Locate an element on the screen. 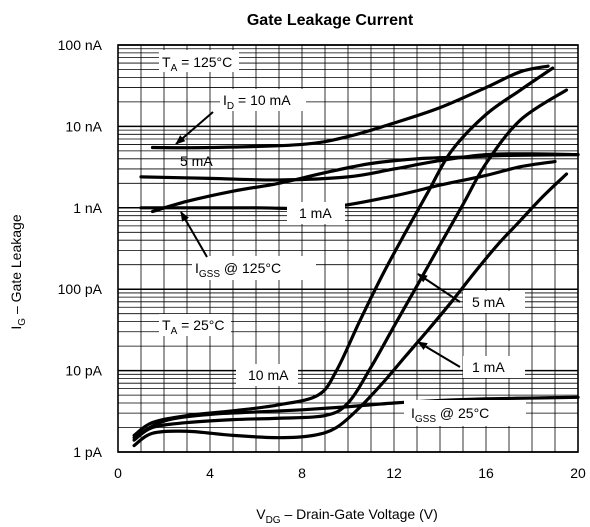 This screenshot has height=527, width=590. label-bg-ta125 is located at coordinates (199, 61).